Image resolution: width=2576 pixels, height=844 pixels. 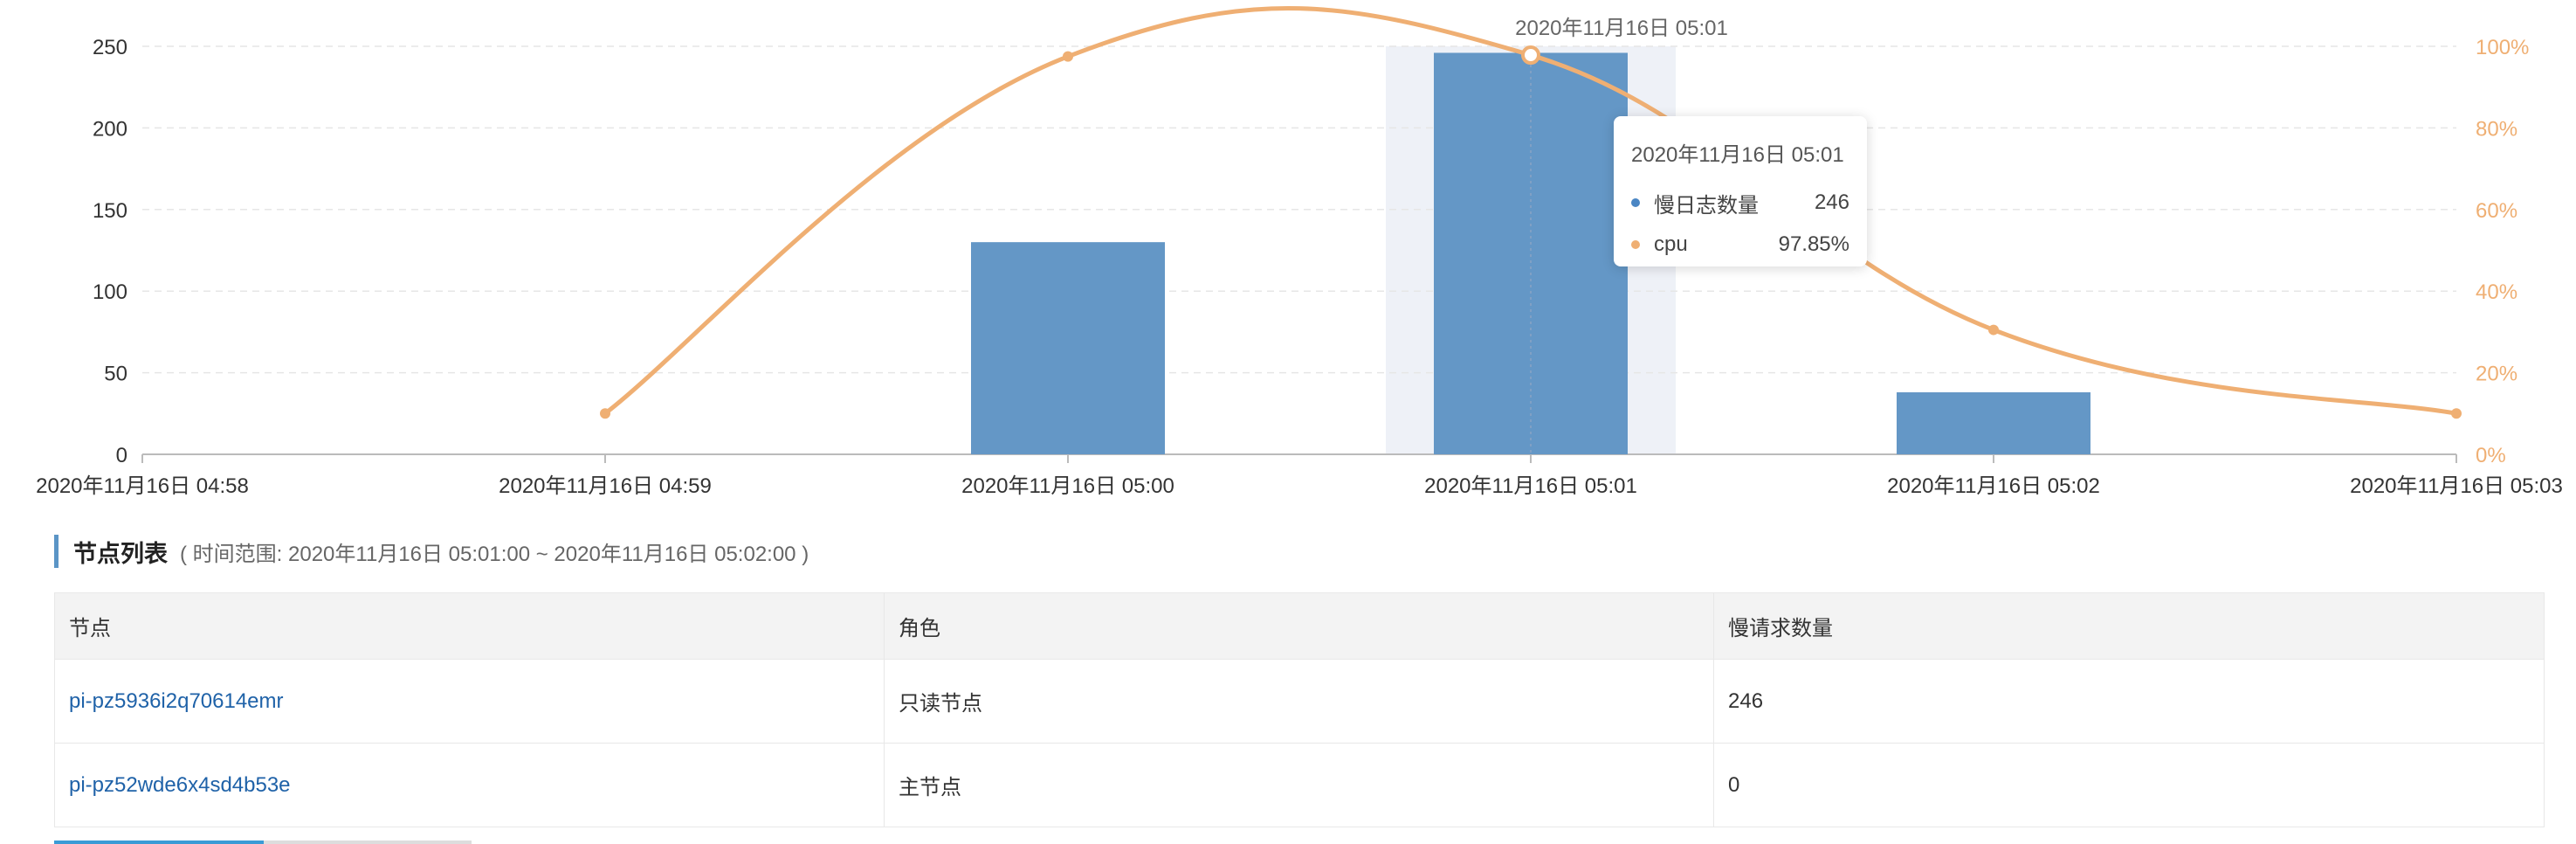 What do you see at coordinates (1530, 55) in the screenshot?
I see `cpu-point-active` at bounding box center [1530, 55].